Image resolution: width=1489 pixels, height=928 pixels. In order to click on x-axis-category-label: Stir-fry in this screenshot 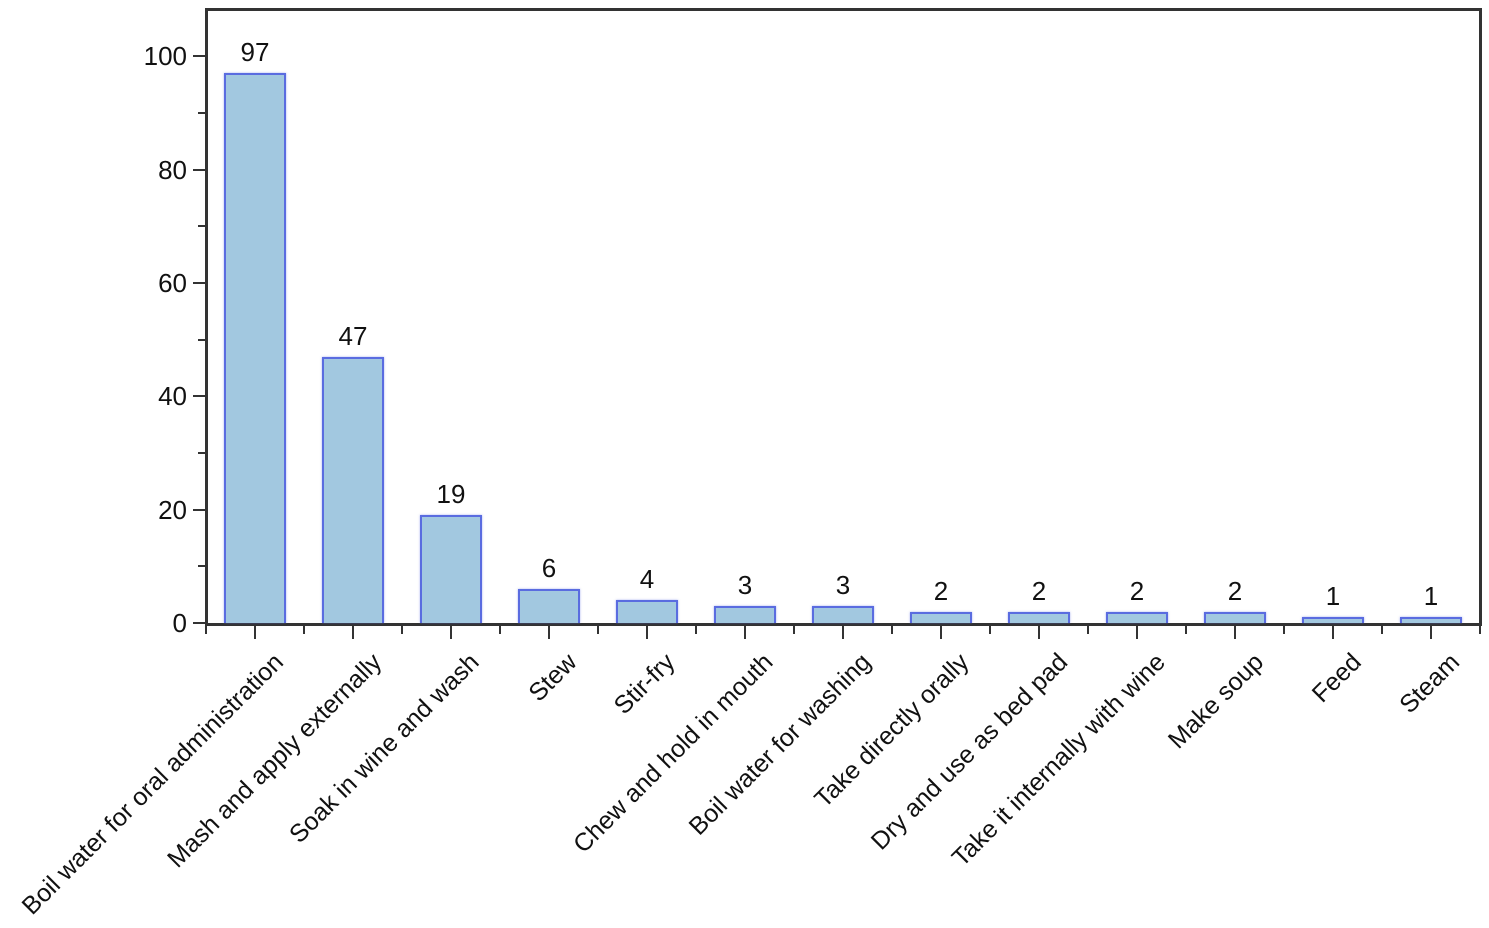, I will do `click(644, 684)`.